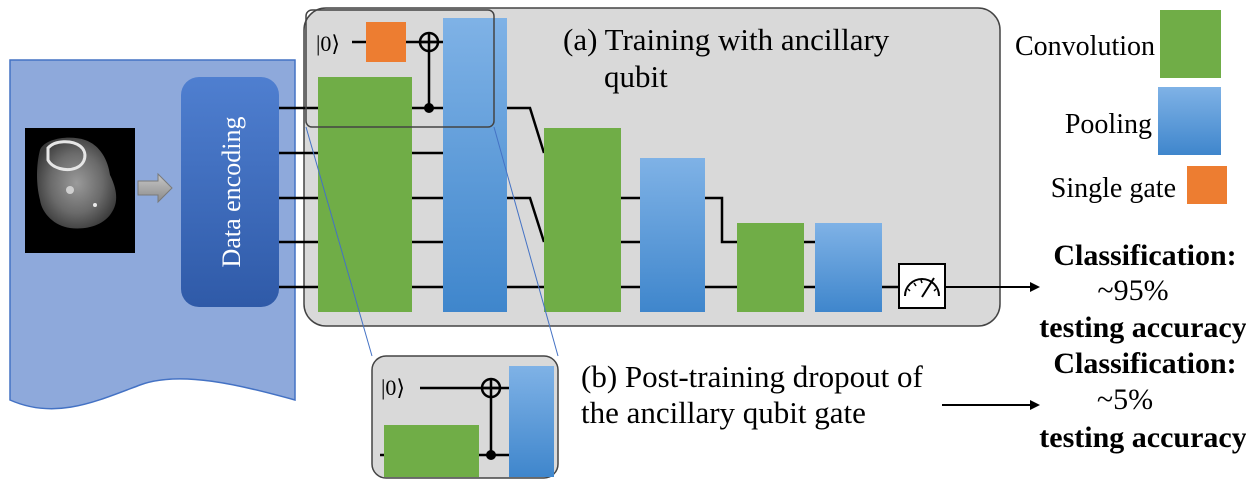  Describe the element at coordinates (726, 39) in the screenshot. I see `circuit-a-title-line1: (a) Training with ancillary` at that location.